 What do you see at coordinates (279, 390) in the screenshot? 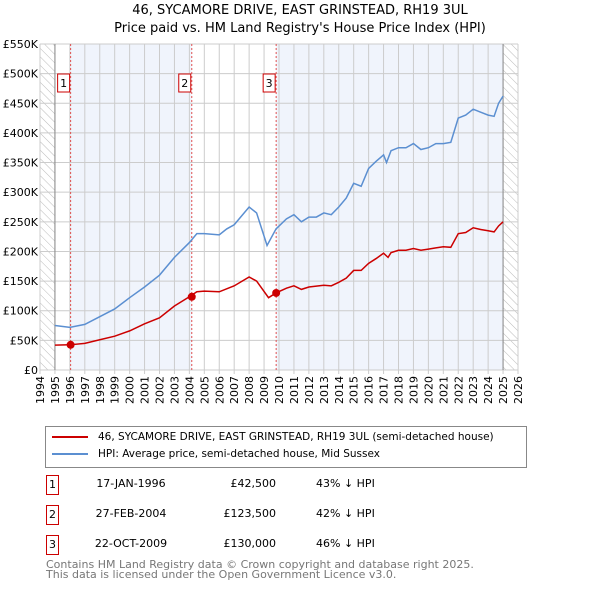
I see `x-tick-label: 2010` at bounding box center [279, 390].